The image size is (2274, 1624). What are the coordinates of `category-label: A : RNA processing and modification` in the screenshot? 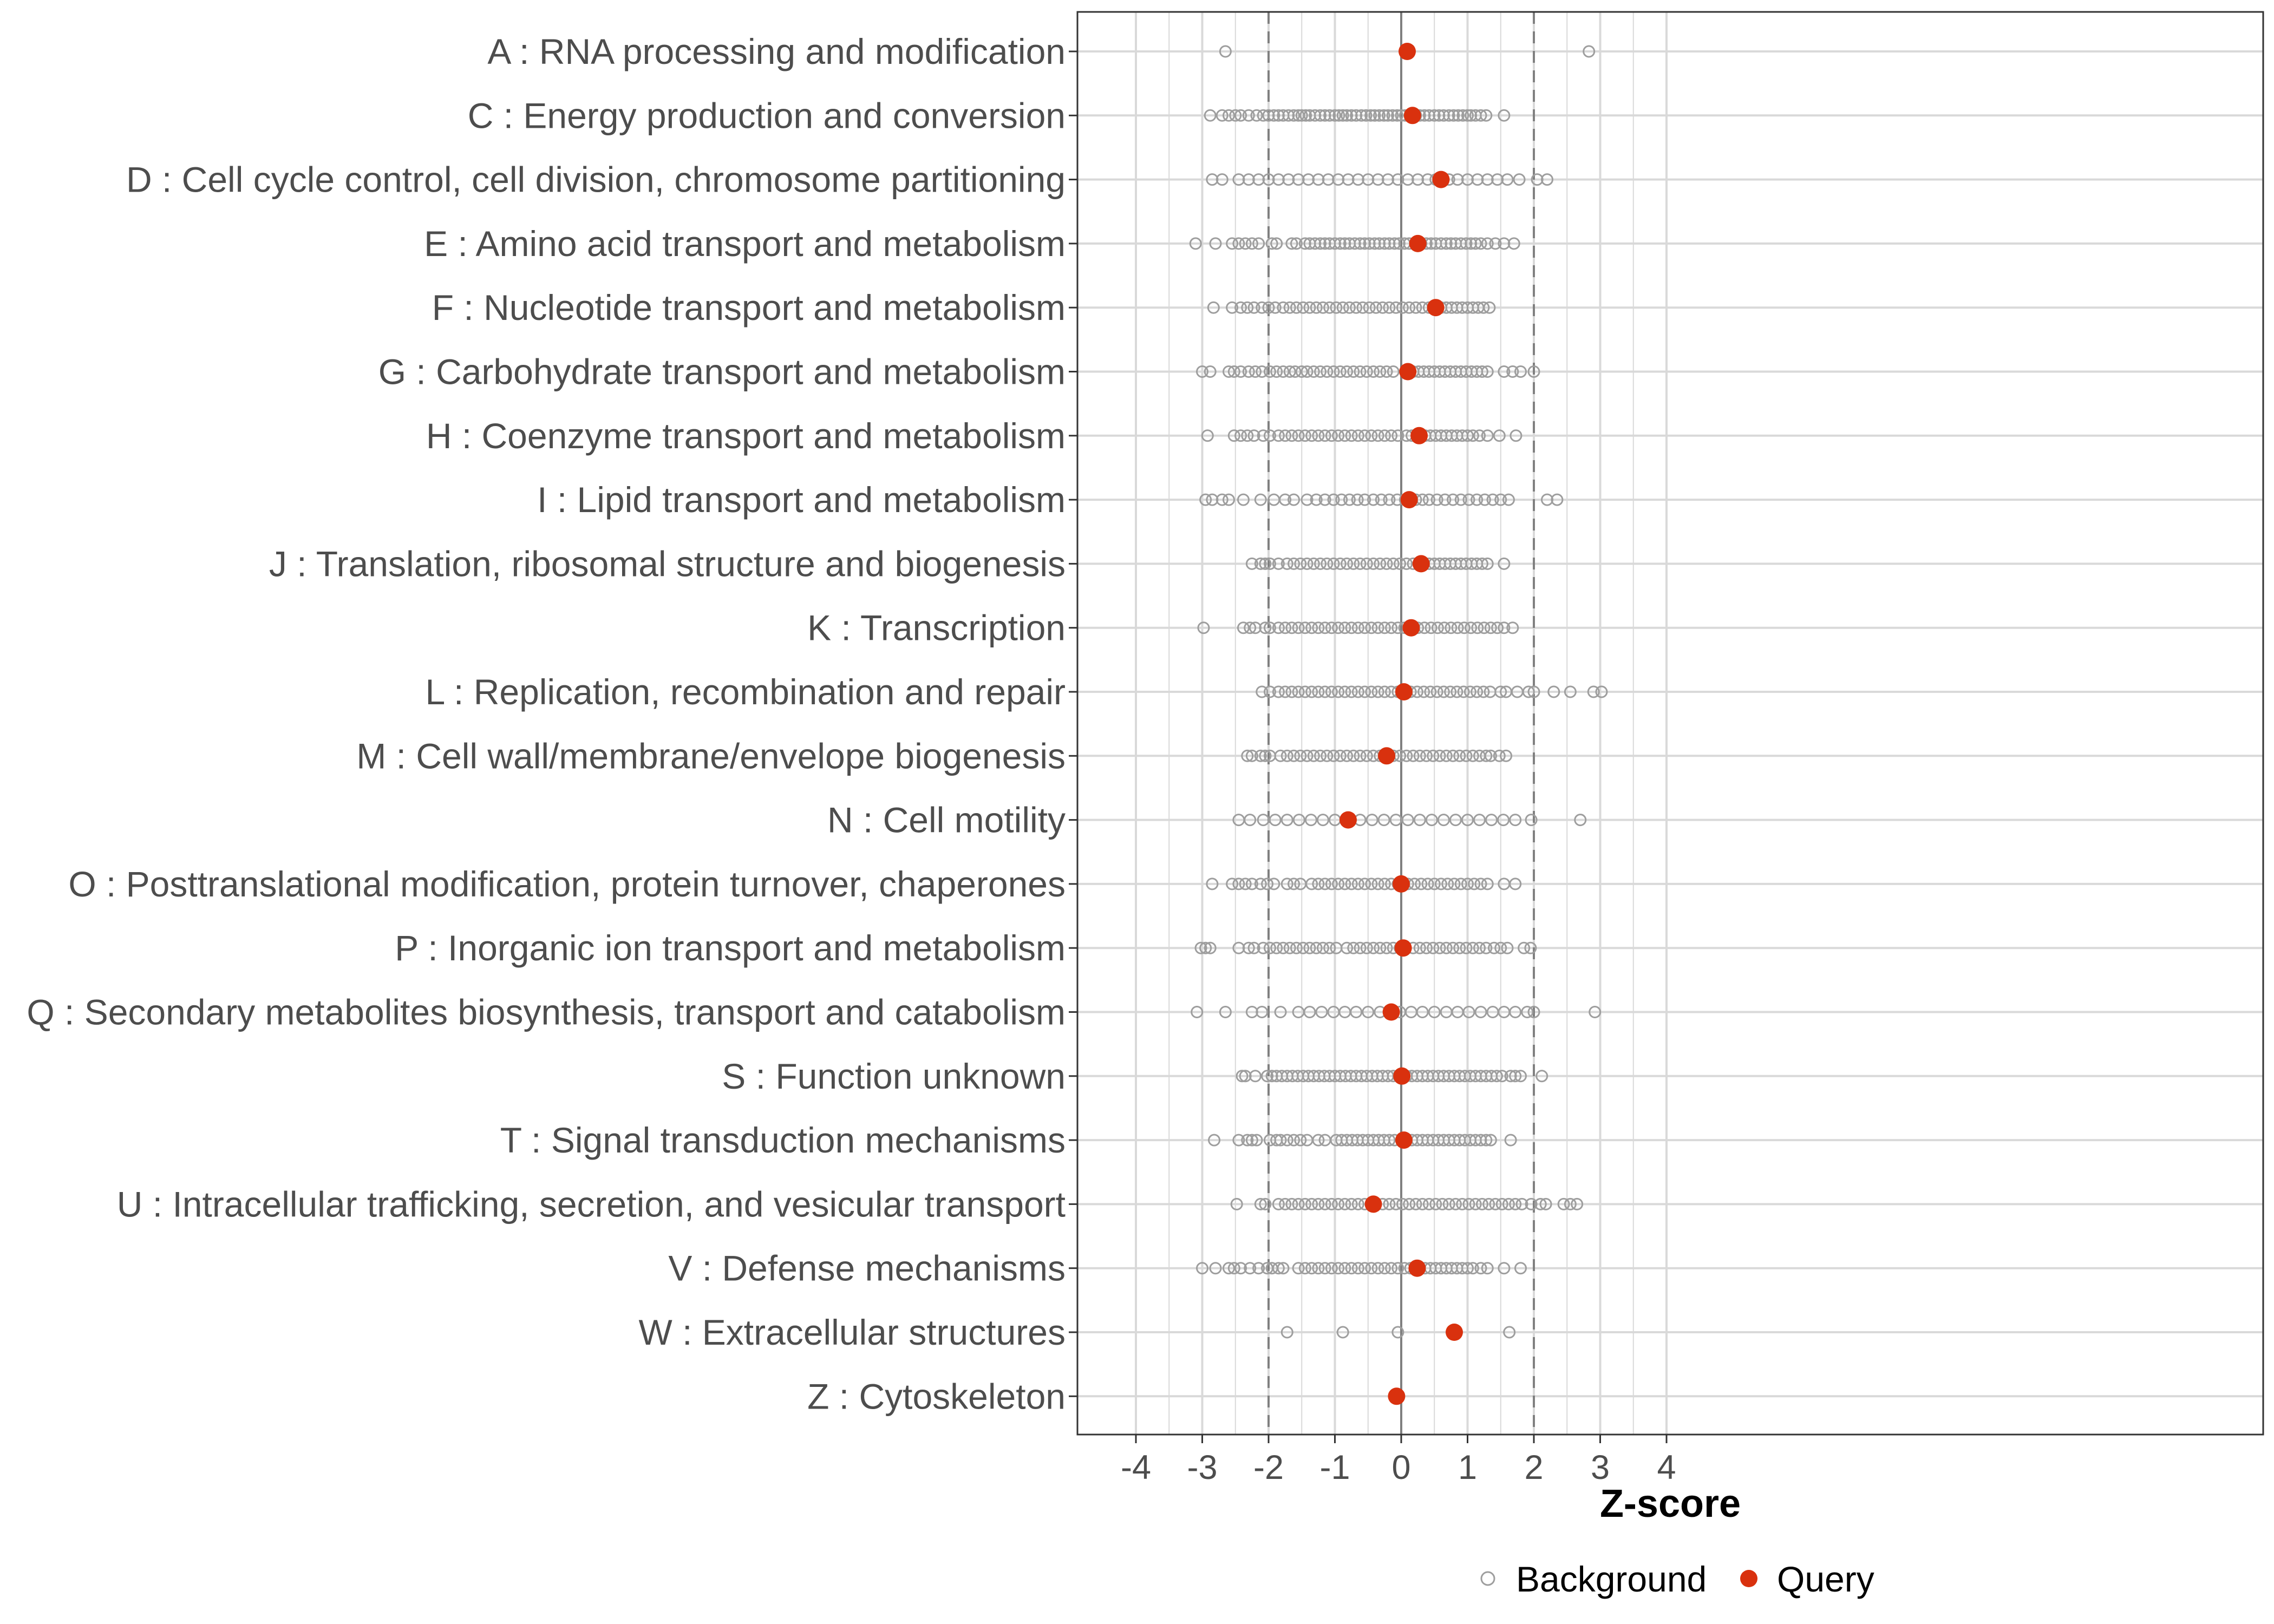 It's located at (777, 51).